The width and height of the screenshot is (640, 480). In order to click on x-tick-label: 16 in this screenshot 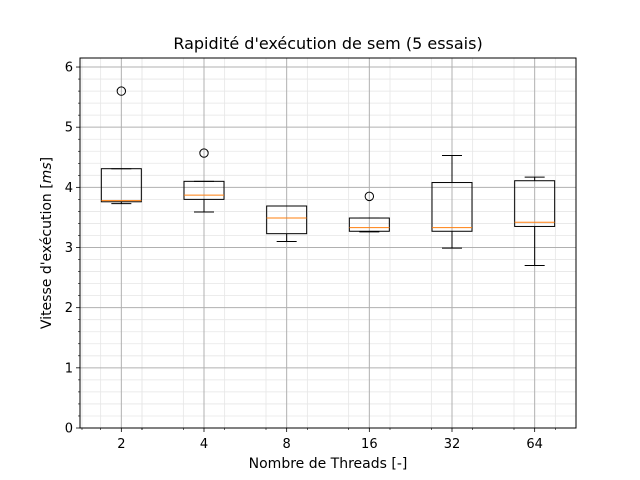, I will do `click(369, 444)`.